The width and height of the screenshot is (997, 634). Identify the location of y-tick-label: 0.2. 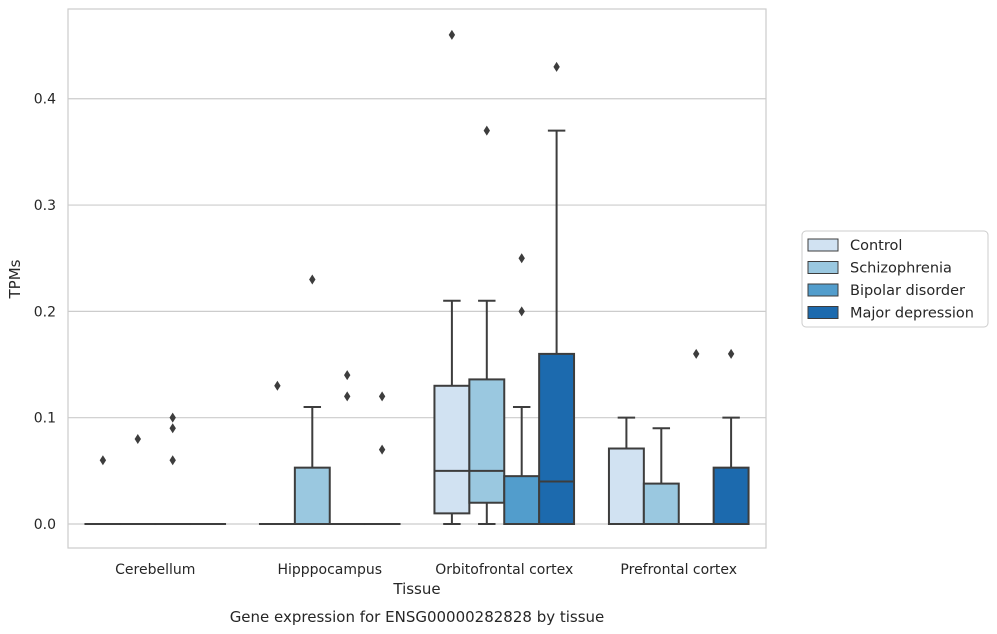
(45, 312).